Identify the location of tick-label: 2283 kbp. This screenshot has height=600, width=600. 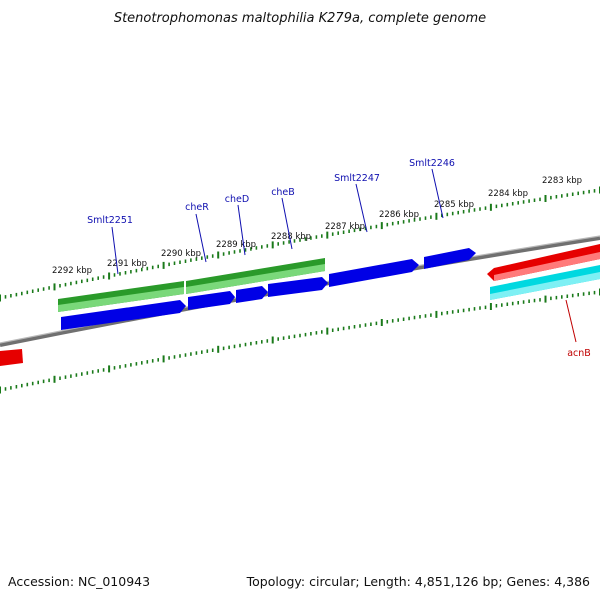
(562, 181).